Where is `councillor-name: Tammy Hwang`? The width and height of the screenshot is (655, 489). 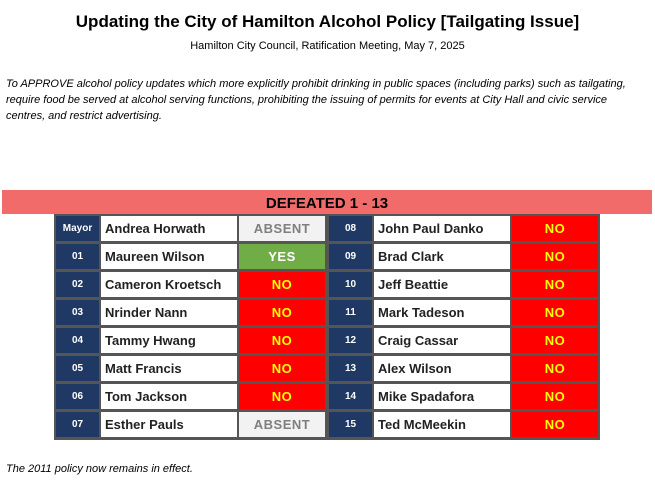 councillor-name: Tammy Hwang is located at coordinates (169, 340).